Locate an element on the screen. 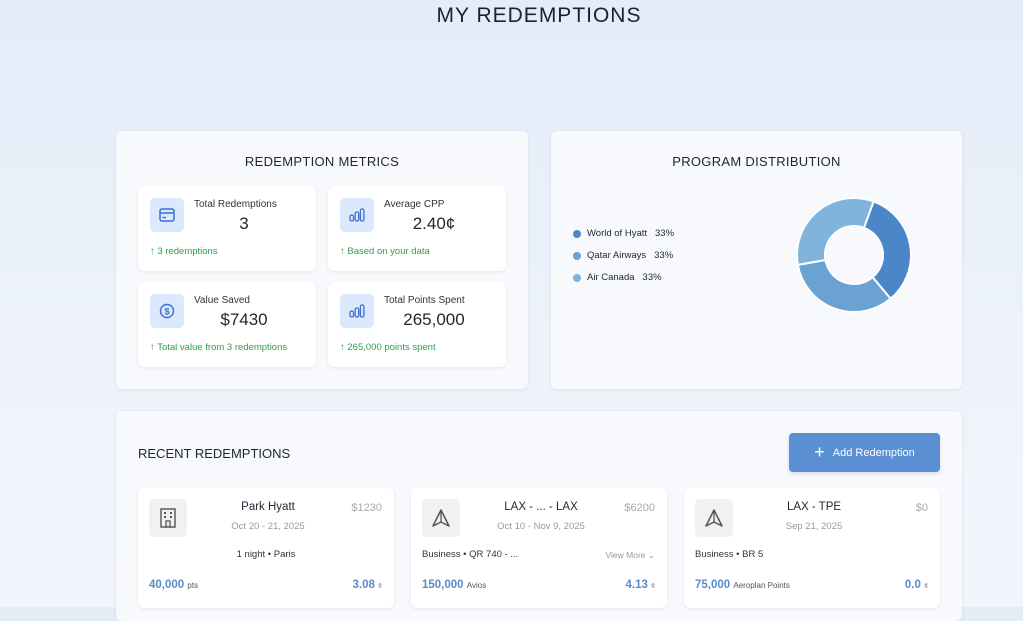 The width and height of the screenshot is (1023, 621). add-redemption-button: + Add Redemption is located at coordinates (864, 452).